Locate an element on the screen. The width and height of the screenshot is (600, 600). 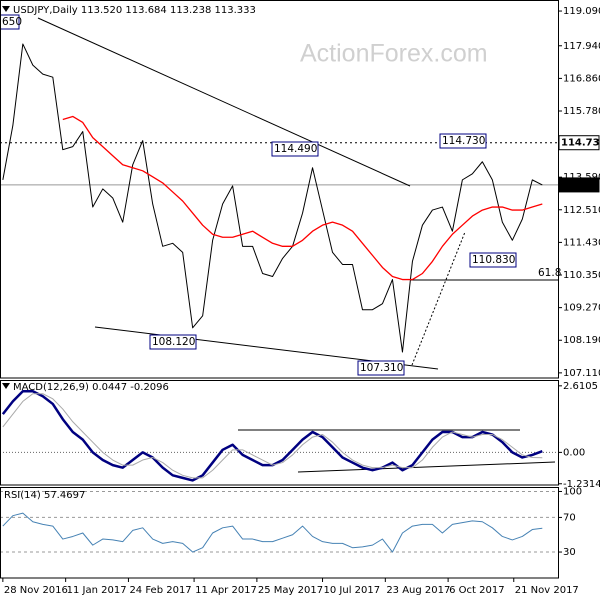
x-tick-label: 21 Nov 2017 is located at coordinates (547, 590).